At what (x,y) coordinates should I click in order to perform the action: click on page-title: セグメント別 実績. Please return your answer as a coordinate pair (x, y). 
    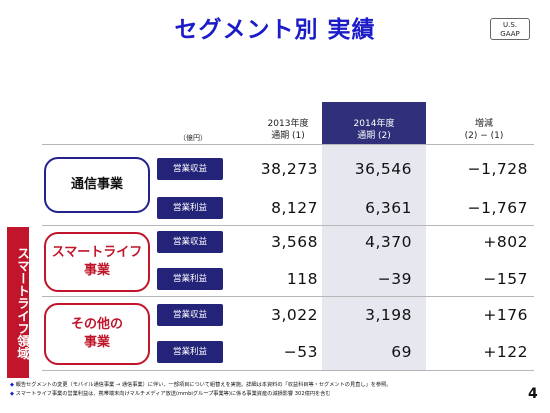
    Looking at the image, I should click on (275, 30).